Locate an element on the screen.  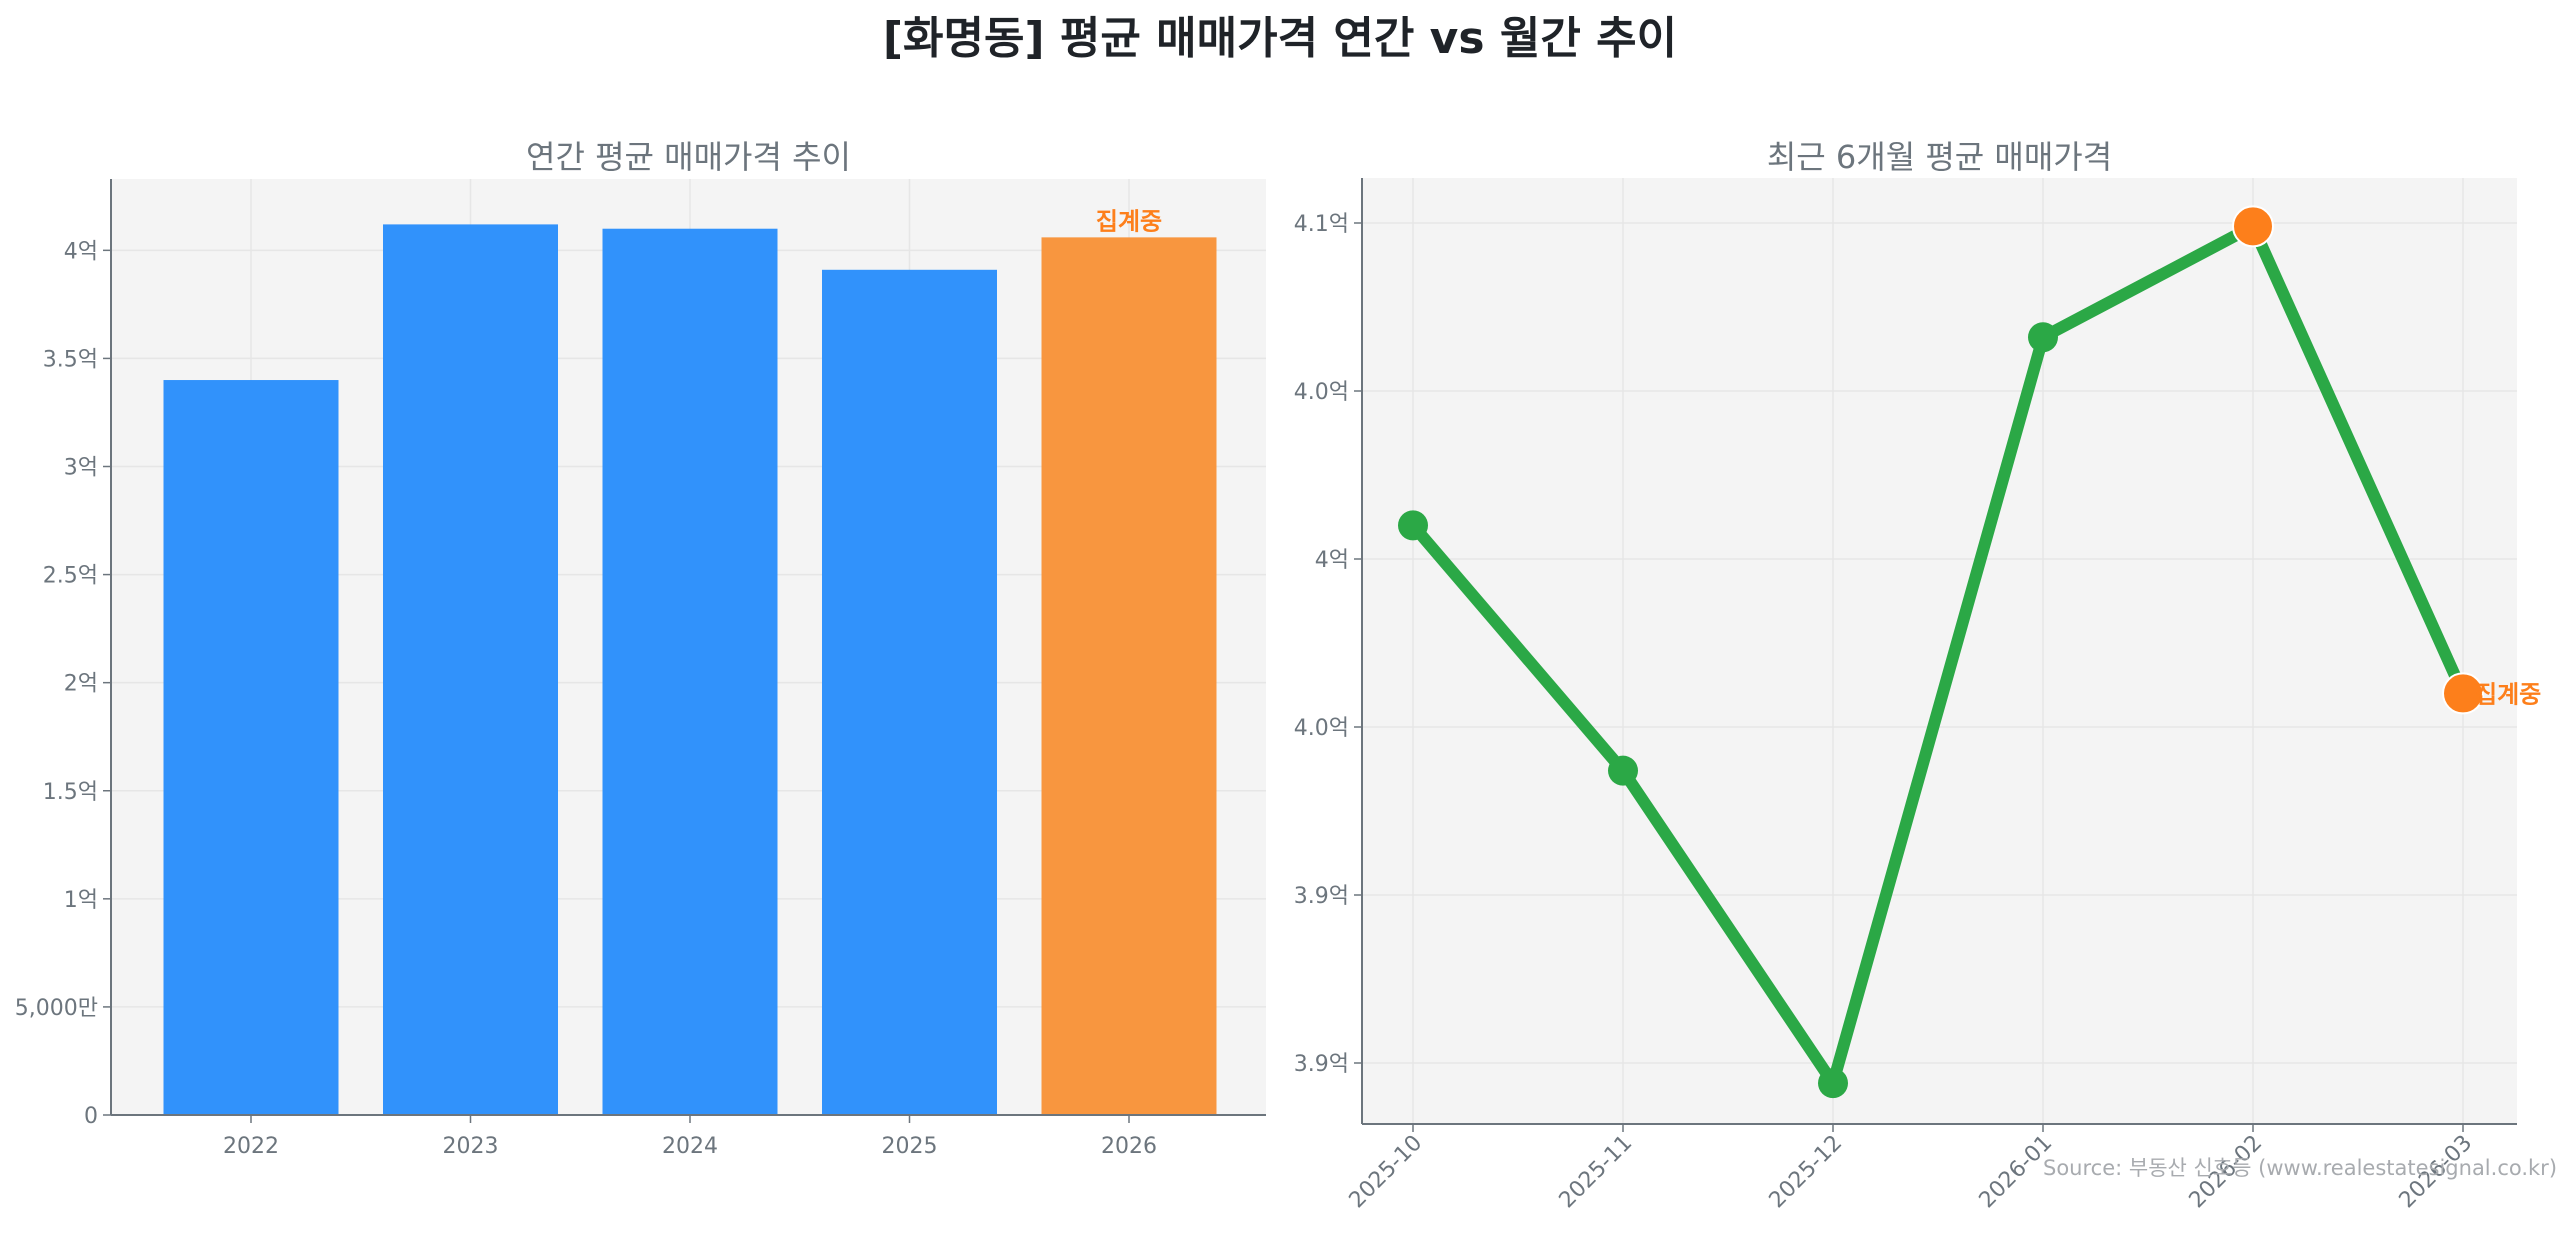
x-tick-label: 2025-11 is located at coordinates (1596, 1172).